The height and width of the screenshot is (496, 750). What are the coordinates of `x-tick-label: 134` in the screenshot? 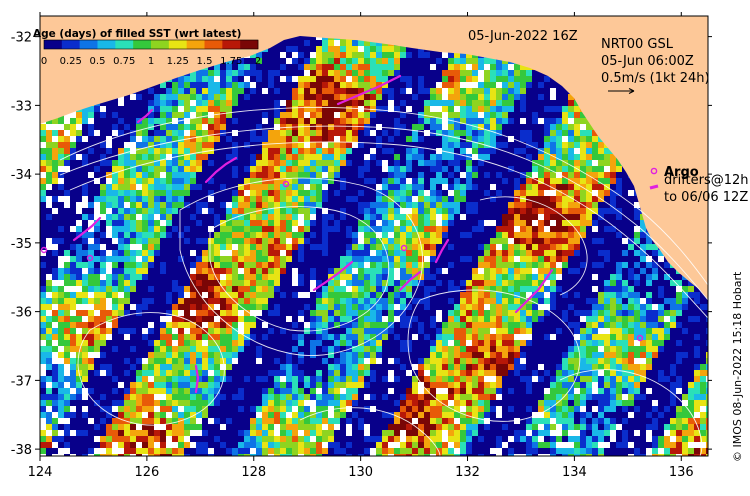 It's located at (574, 472).